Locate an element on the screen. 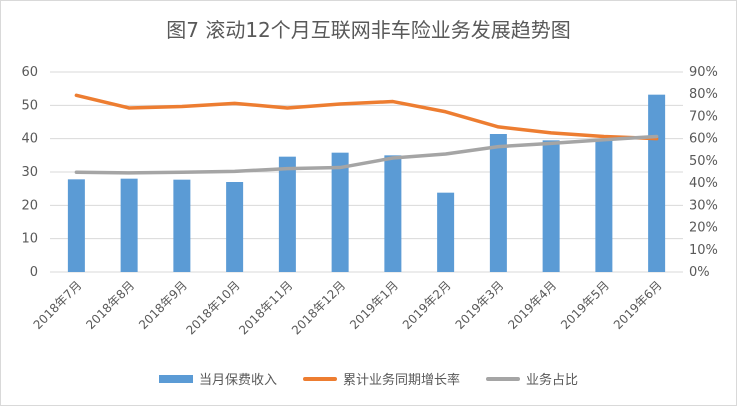 This screenshot has height=406, width=737. left-axis-tick: 60 is located at coordinates (29, 72).